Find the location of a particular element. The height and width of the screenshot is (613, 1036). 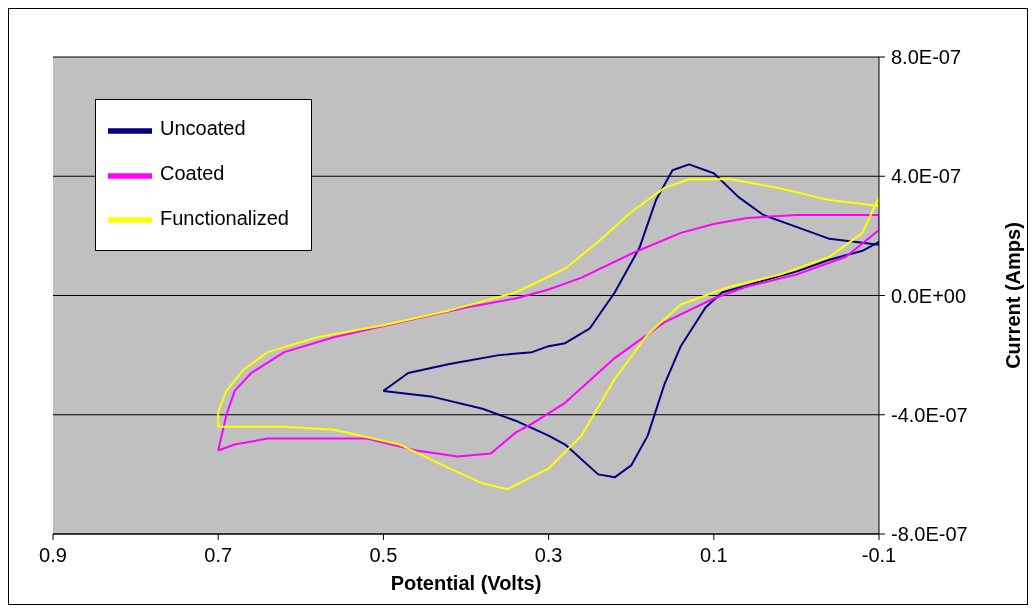

y-tick-label: -4.0E-07 is located at coordinates (929, 414).